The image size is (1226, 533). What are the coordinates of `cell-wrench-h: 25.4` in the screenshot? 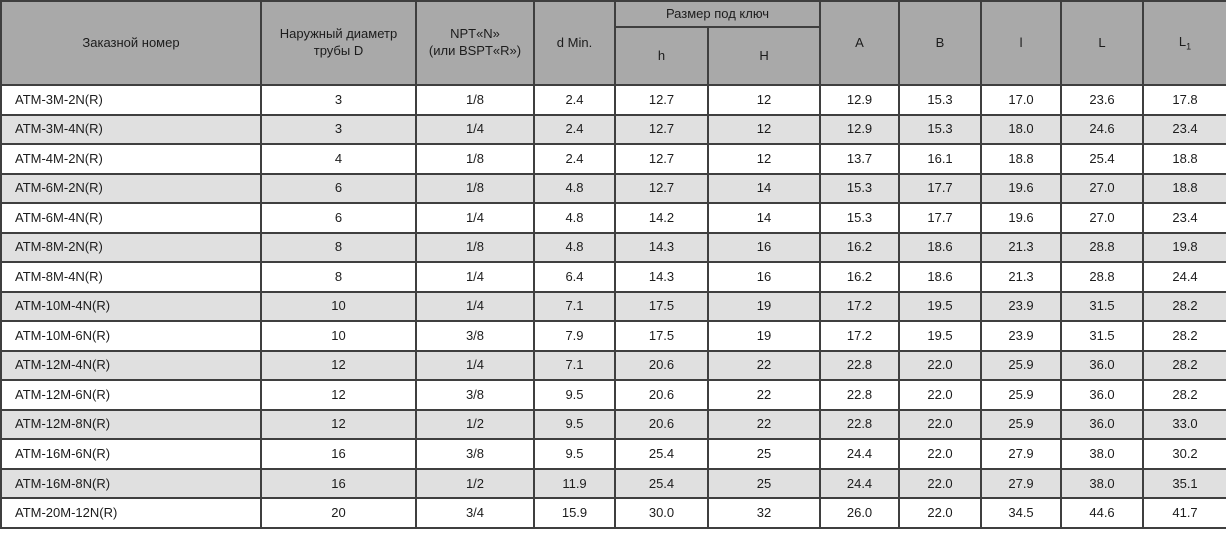 It's located at (661, 483).